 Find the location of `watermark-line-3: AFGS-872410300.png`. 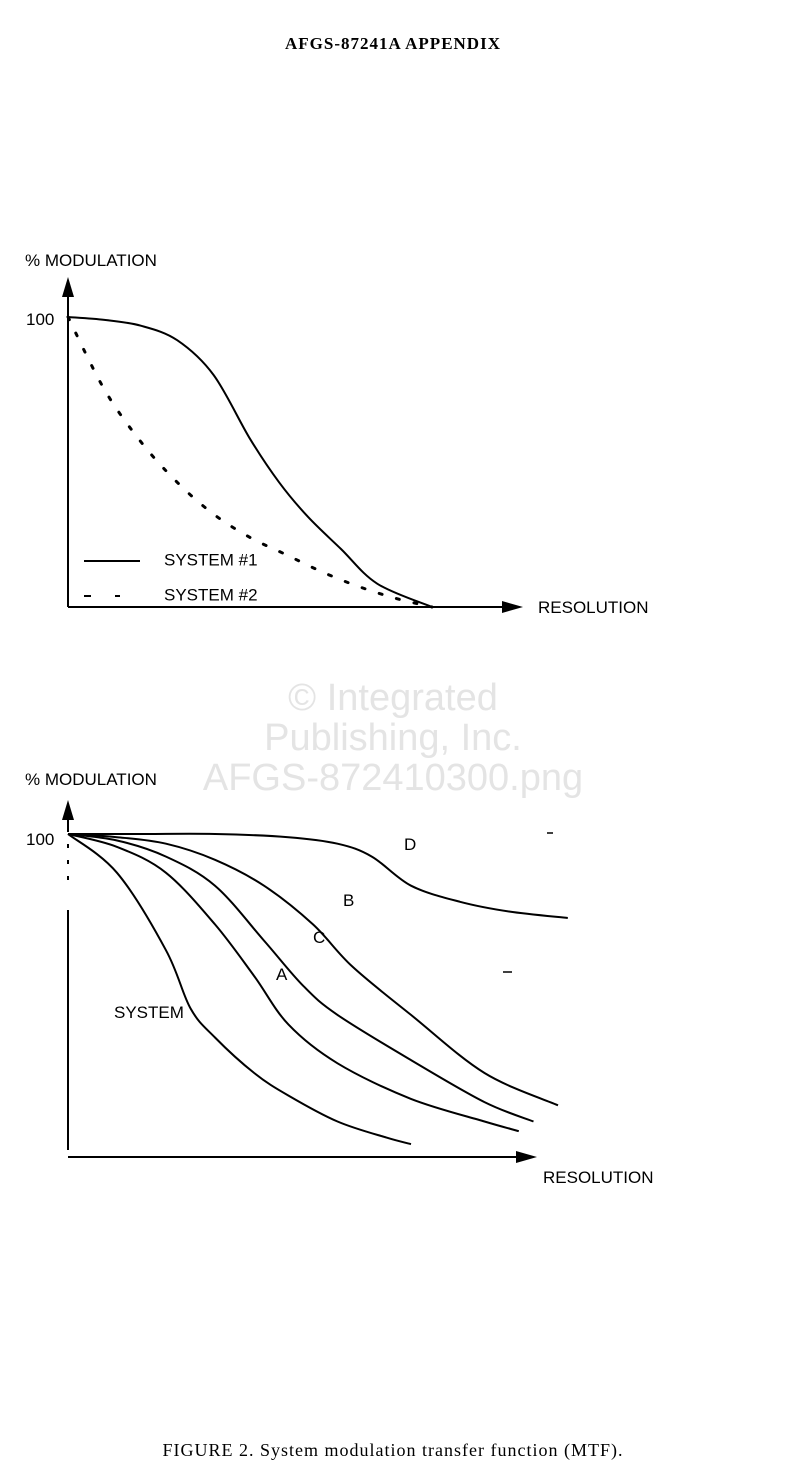

watermark-line-3: AFGS-872410300.png is located at coordinates (393, 778).